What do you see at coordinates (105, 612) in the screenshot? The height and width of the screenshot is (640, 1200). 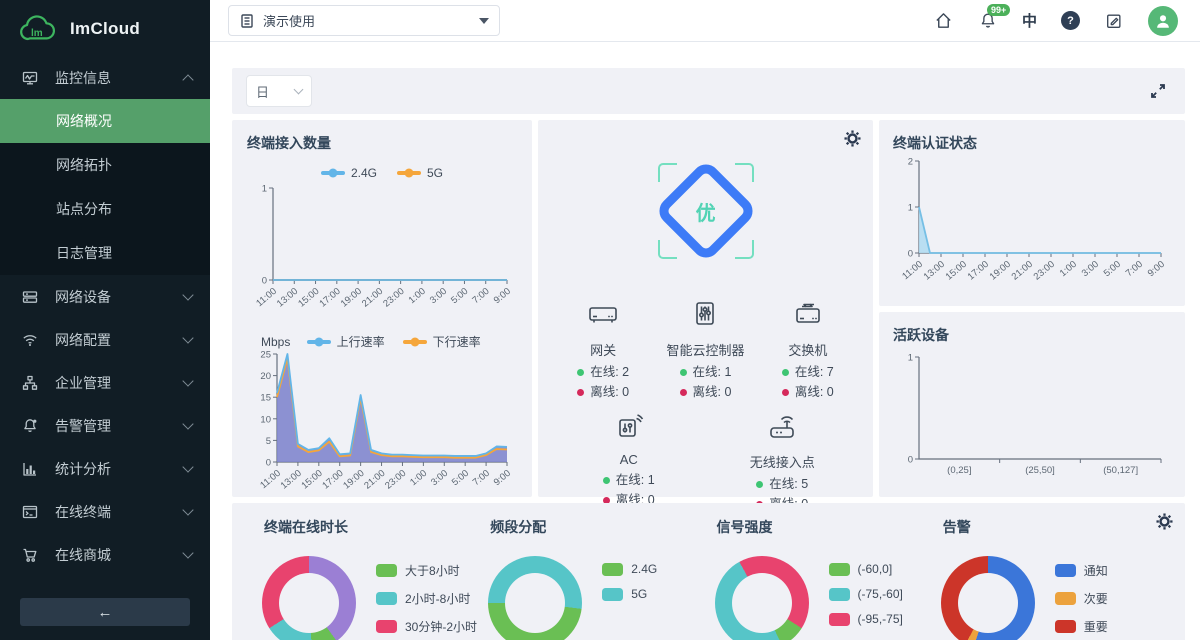 I see `sidebar-collapse-button: ←` at bounding box center [105, 612].